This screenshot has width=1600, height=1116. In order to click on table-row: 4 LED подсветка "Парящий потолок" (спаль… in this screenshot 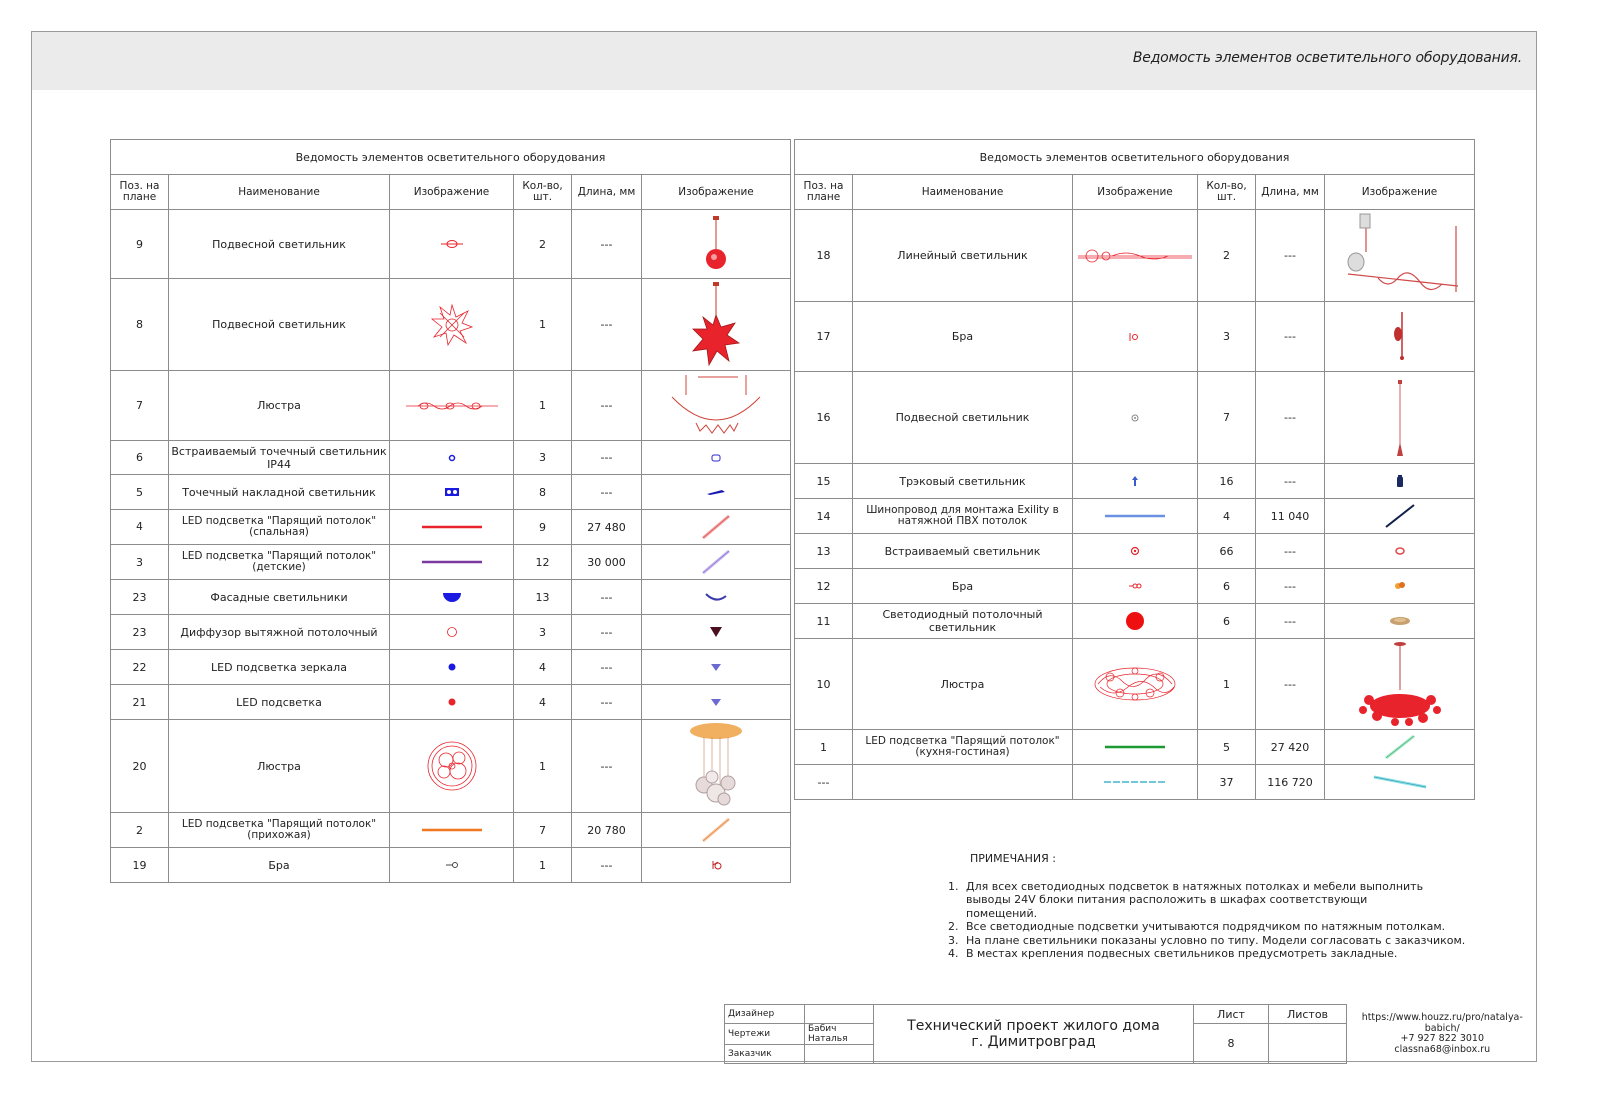, I will do `click(451, 527)`.